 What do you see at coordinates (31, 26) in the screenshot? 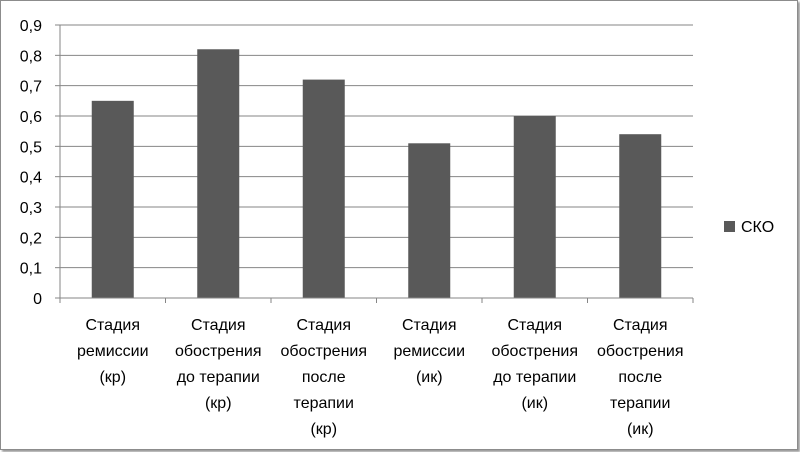
I see `y-tick-label: 0,9` at bounding box center [31, 26].